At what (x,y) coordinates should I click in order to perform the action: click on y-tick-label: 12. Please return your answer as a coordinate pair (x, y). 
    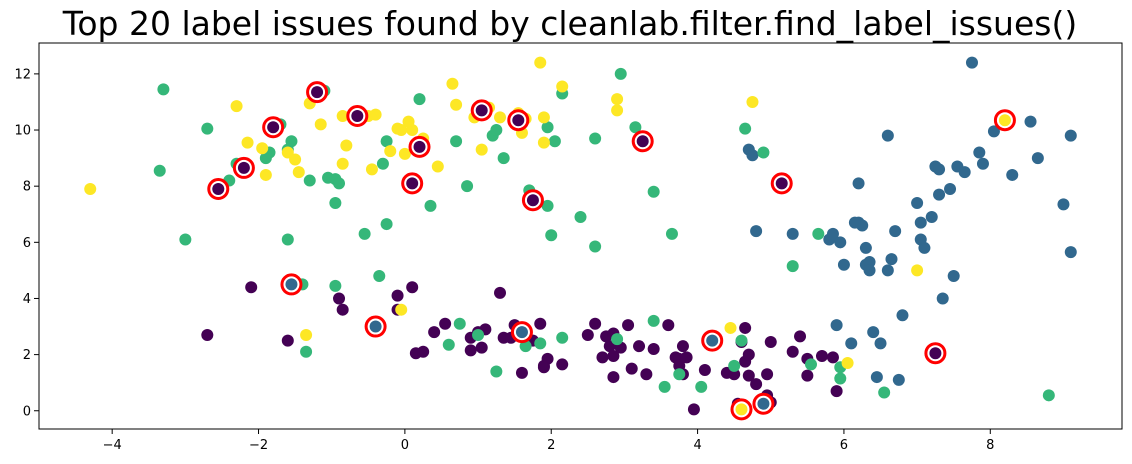
    Looking at the image, I should click on (22, 74).